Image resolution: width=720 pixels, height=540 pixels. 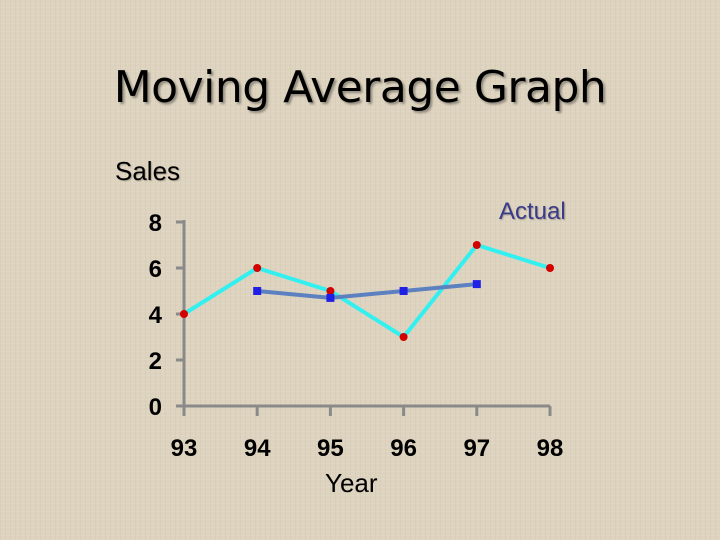 What do you see at coordinates (476, 448) in the screenshot?
I see `x-tick-label-97: 97` at bounding box center [476, 448].